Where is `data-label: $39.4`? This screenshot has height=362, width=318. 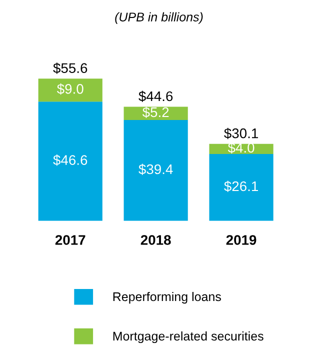
data-label: $39.4 is located at coordinates (155, 169).